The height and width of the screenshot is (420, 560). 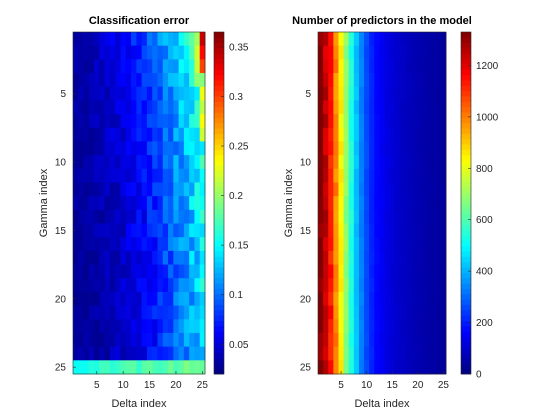 I want to click on x-axis-label: Delta index, so click(x=139, y=404).